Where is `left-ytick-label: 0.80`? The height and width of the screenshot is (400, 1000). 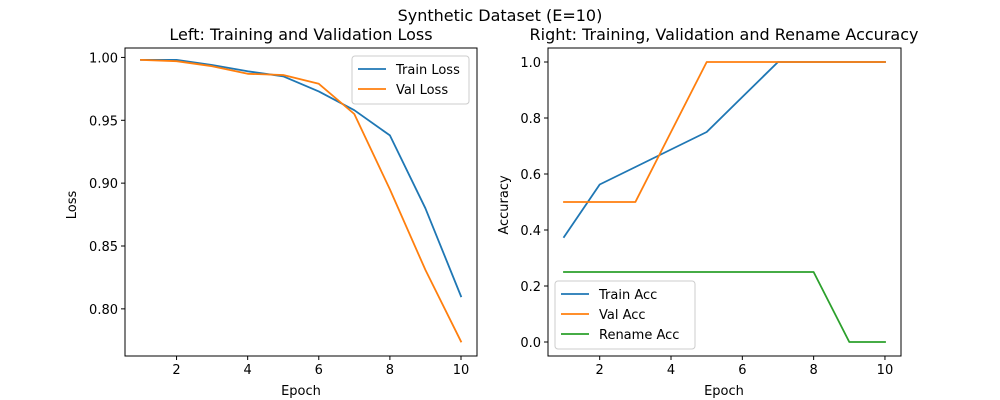
left-ytick-label: 0.80 is located at coordinates (103, 310).